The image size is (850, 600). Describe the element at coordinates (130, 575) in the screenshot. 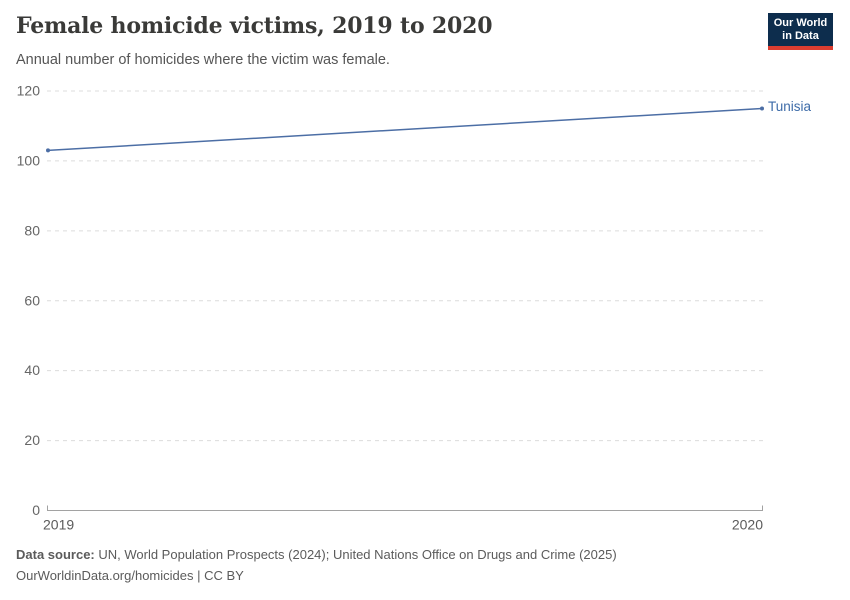

I see `license-line: OurWorldinData.org/homicides | CC BY` at that location.